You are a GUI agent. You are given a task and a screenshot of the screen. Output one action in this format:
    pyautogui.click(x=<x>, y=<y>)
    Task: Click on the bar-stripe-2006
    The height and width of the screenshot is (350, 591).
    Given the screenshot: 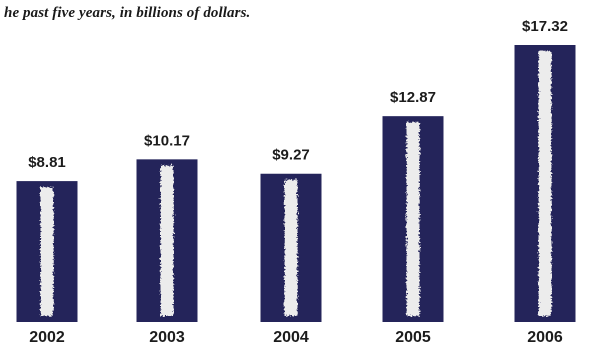 What is the action you would take?
    pyautogui.click(x=545, y=183)
    